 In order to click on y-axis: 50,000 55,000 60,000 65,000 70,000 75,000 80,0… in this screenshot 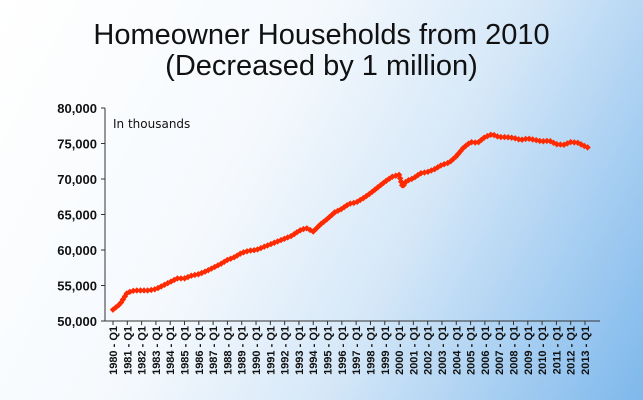, I will do `click(81, 215)`.